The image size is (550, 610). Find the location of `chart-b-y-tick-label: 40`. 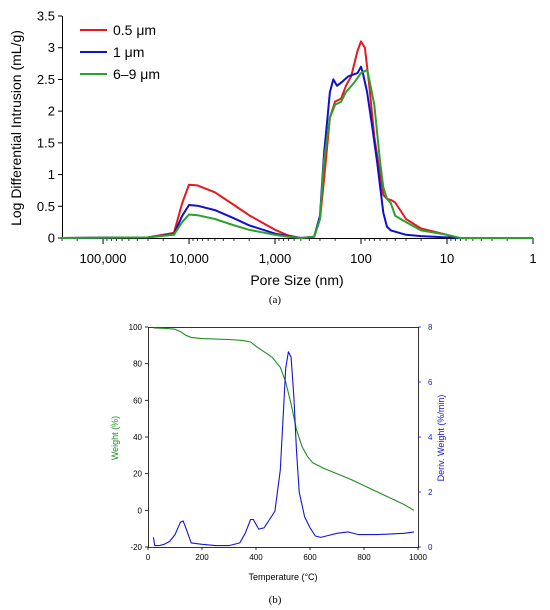

chart-b-y-tick-label: 40 is located at coordinates (137, 437).